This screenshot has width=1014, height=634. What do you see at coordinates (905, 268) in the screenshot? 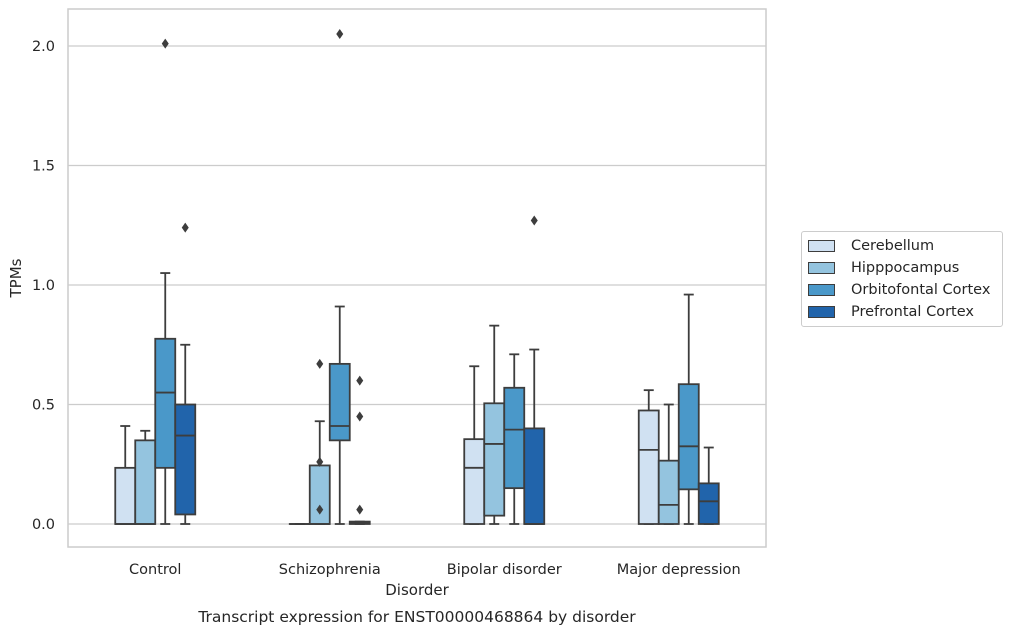
I see `legend-label-hippocampus: Hipppocampus` at bounding box center [905, 268].